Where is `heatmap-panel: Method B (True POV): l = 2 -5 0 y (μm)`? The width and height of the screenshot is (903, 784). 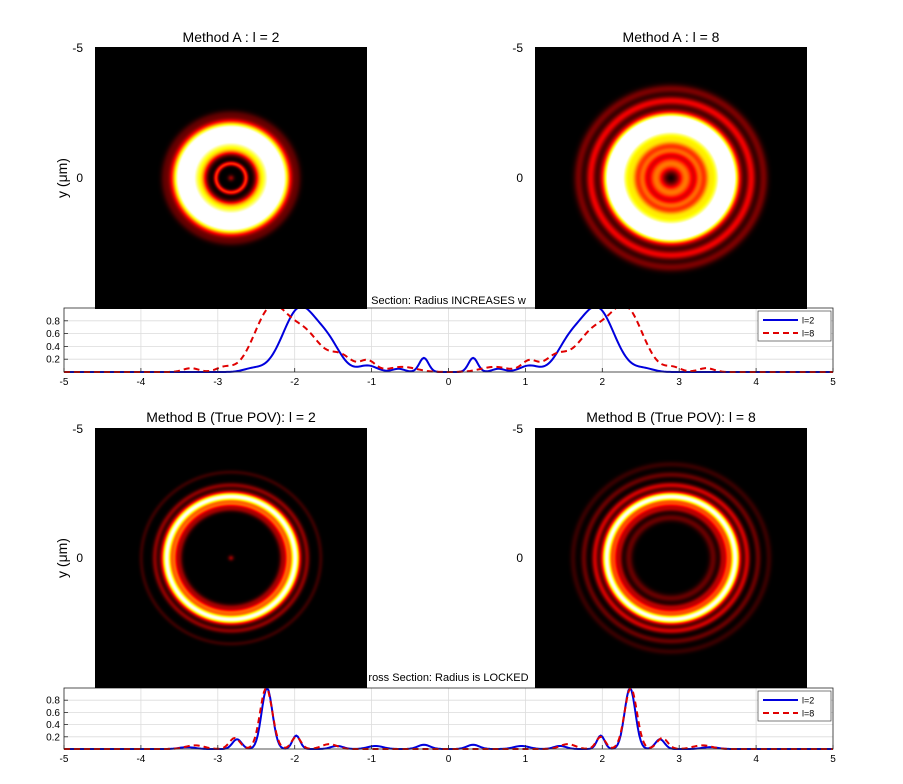 heatmap-panel: Method B (True POV): l = 2 -5 0 y (μm) is located at coordinates (210, 548).